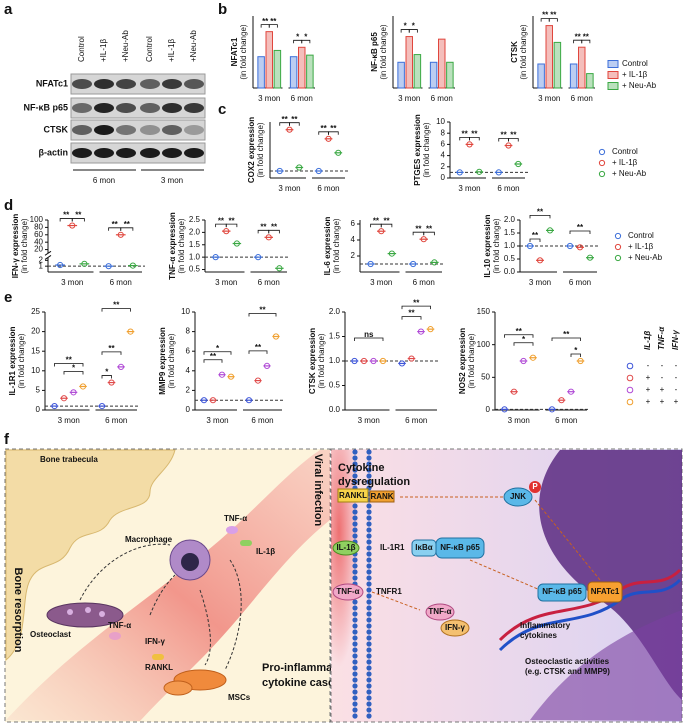  What do you see at coordinates (605, 592) in the screenshot?
I see `nfatc1-box` at bounding box center [605, 592].